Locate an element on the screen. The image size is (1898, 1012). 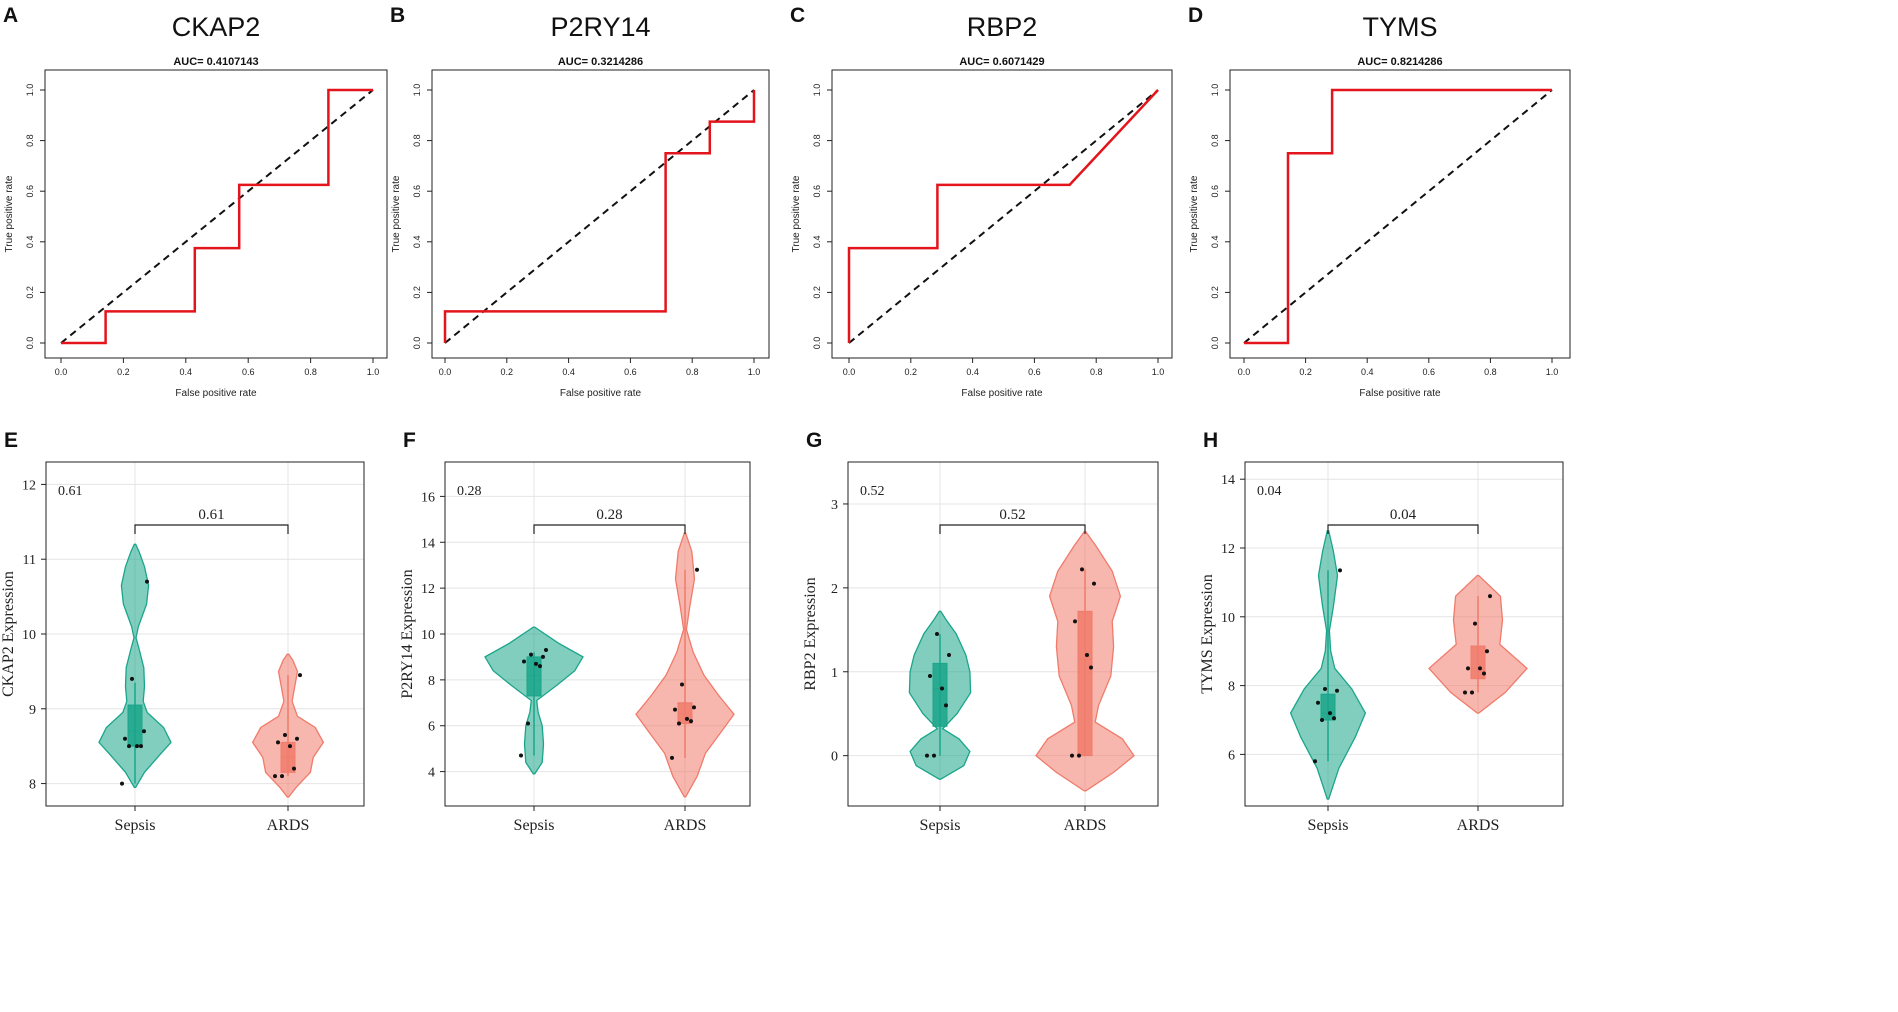
y-tick-label: 3 is located at coordinates (834, 505).